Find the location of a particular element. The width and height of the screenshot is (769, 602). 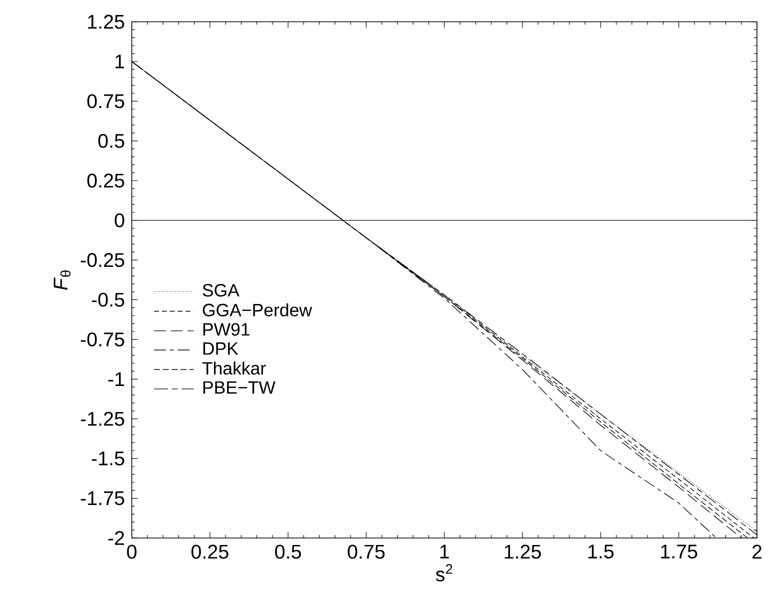

x-axis-title: s$^{2}$ is located at coordinates (444, 573).